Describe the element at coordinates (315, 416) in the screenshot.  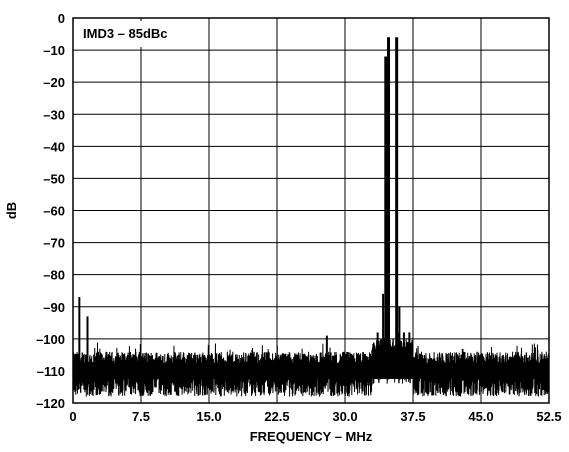
I see `x-tick-labels: 0 7.5 15.0 22.5 30.0 37.5 45.0 52.5` at that location.